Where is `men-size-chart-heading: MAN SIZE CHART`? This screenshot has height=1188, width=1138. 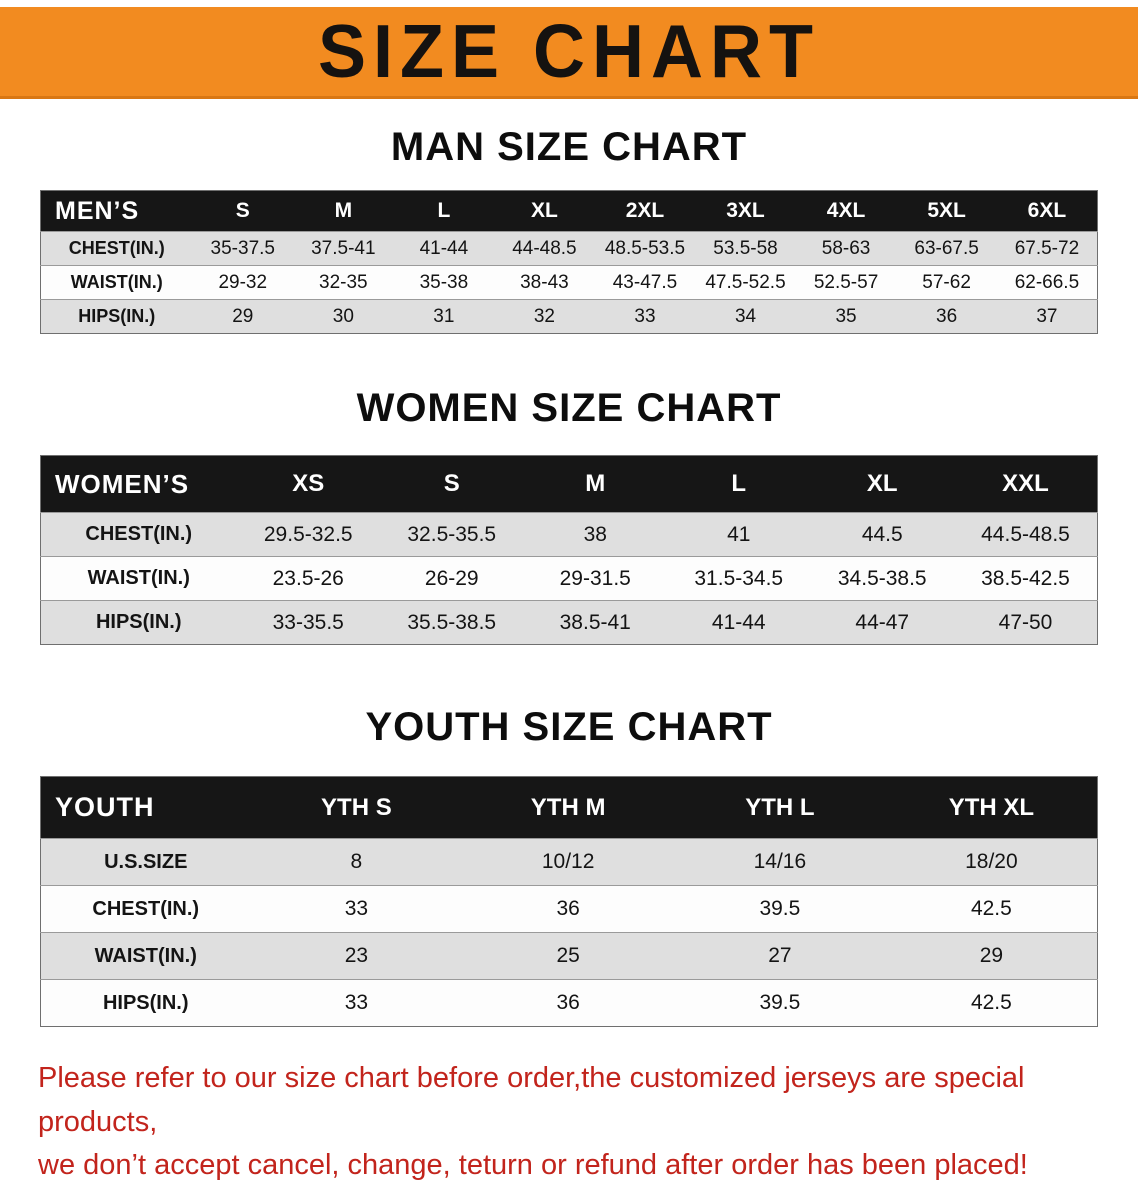
men-size-chart-heading: MAN SIZE CHART is located at coordinates (569, 147).